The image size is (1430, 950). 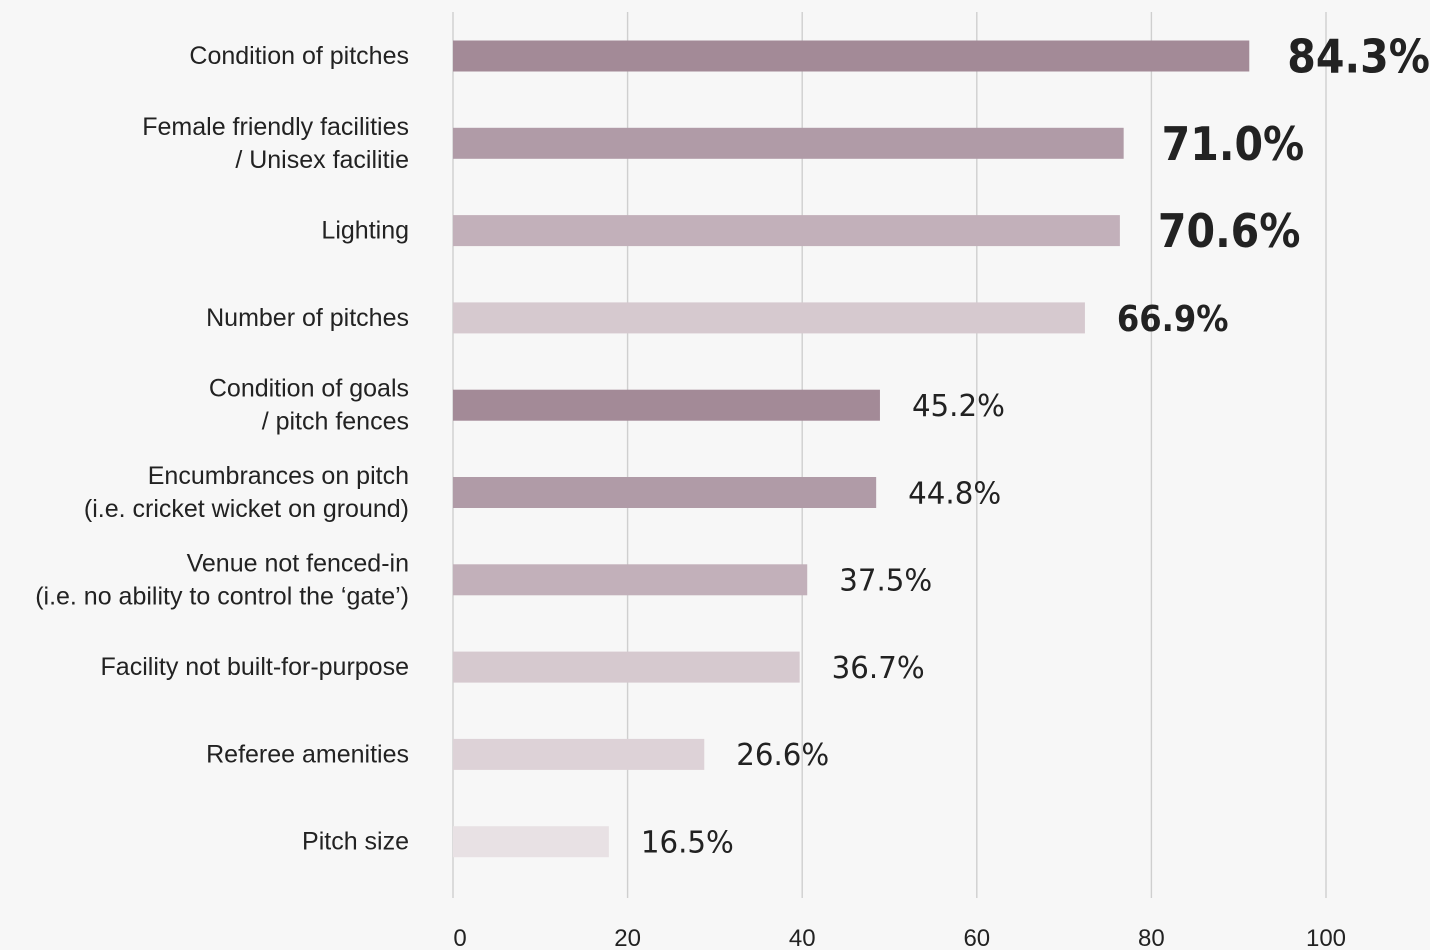 I want to click on category-label: / Unisex facilitie, so click(x=322, y=160).